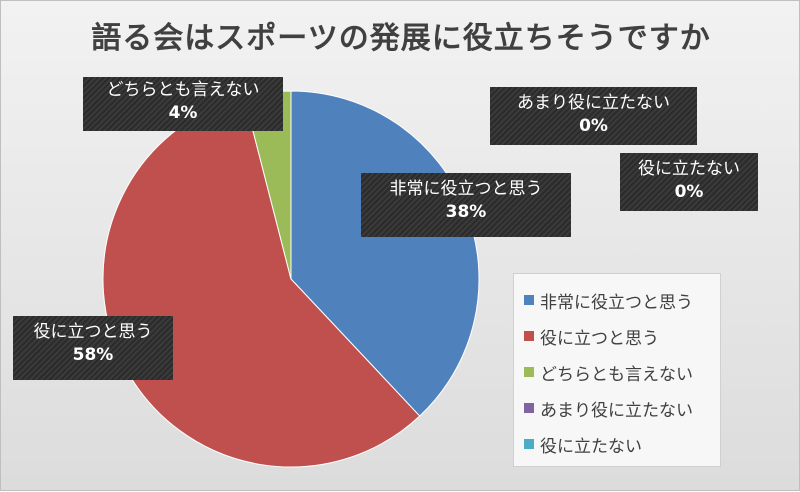 Image resolution: width=800 pixels, height=492 pixels. What do you see at coordinates (529, 372) in the screenshot?
I see `legend-swatch-neutral` at bounding box center [529, 372].